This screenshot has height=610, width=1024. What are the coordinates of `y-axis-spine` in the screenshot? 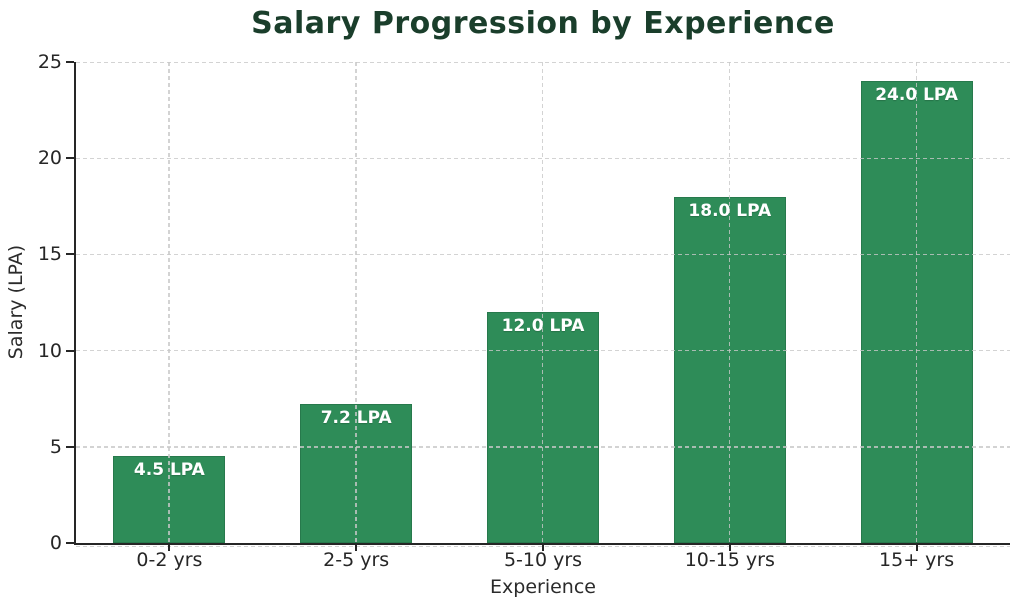 It's located at (75, 303).